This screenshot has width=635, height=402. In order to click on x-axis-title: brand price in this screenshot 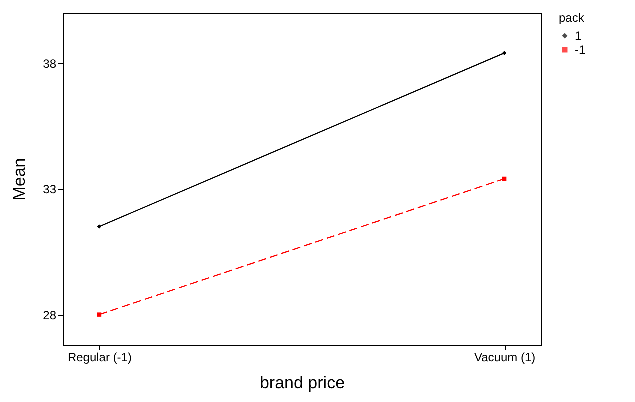, I will do `click(303, 383)`.